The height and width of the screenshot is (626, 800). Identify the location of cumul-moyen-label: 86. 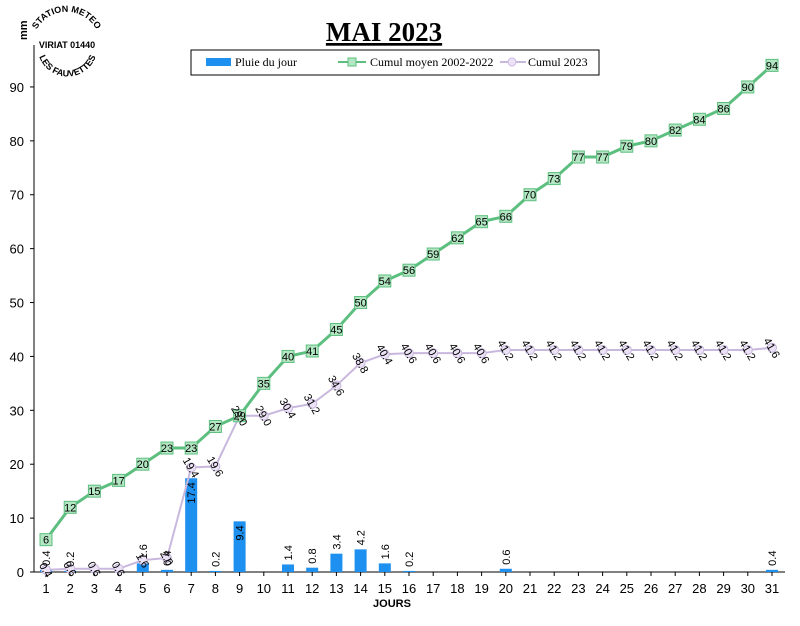
(723, 110).